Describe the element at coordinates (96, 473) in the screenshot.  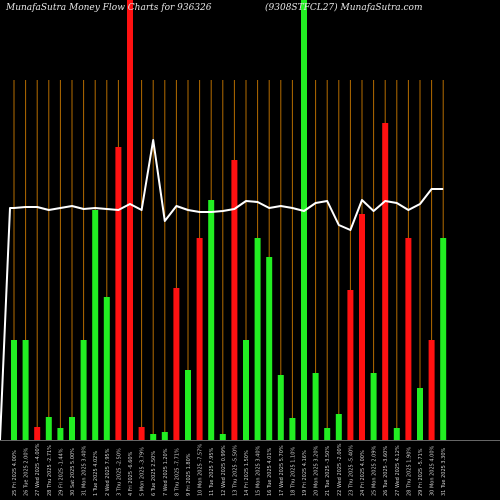
I see `x-tick-label: 1 Tue 2025 4.02%` at that location.